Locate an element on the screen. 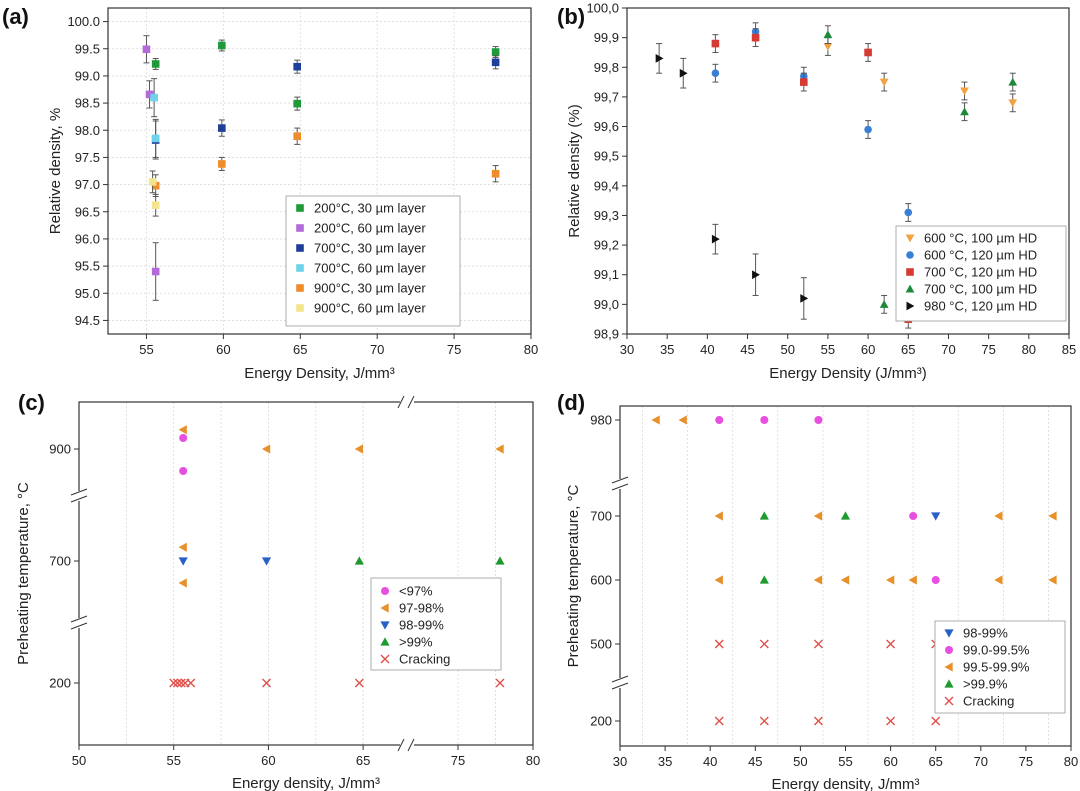  legend: <97% 97-98% 98-99% >99% Cracking is located at coordinates (436, 624).